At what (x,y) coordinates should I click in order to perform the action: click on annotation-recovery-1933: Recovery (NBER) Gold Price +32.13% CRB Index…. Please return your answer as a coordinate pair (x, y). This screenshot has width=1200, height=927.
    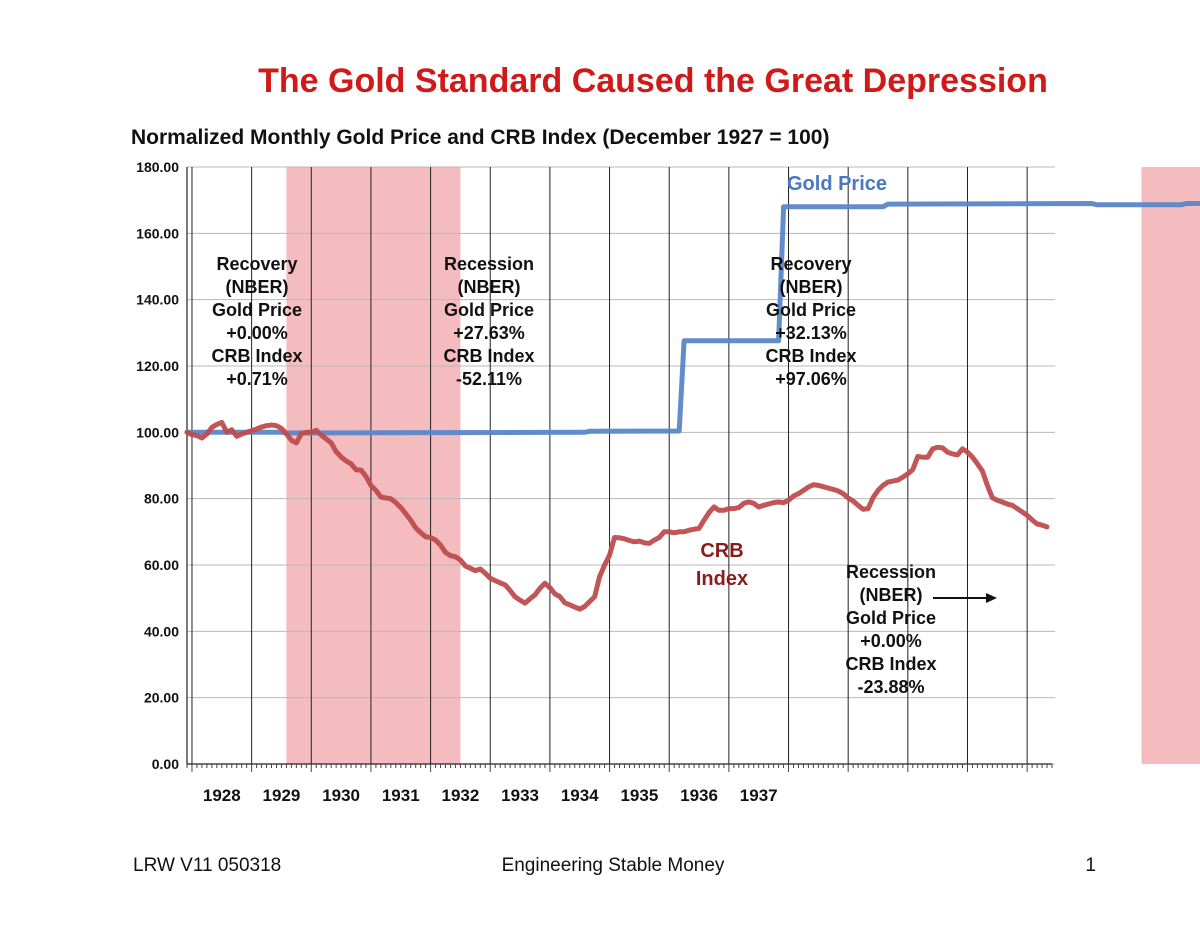
    Looking at the image, I should click on (810, 321).